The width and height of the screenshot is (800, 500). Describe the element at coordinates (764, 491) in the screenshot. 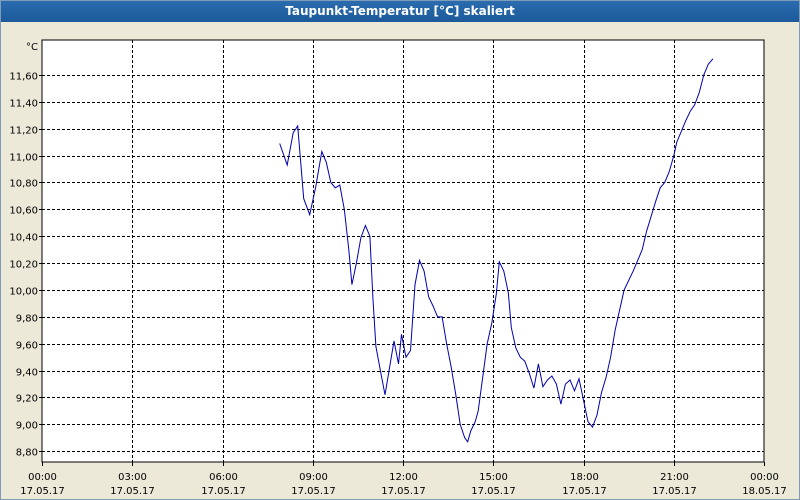

I see `x-tick-date: 18.05.17` at that location.